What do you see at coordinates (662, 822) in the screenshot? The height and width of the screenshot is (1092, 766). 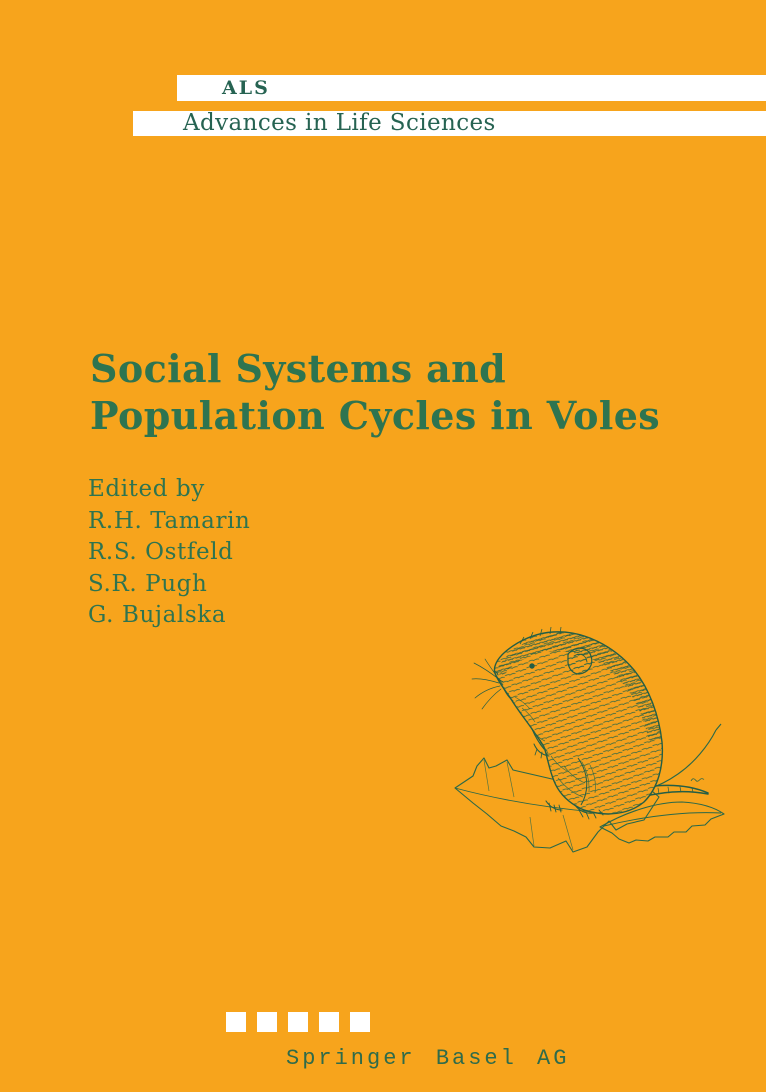 I see `elongated-leaf` at bounding box center [662, 822].